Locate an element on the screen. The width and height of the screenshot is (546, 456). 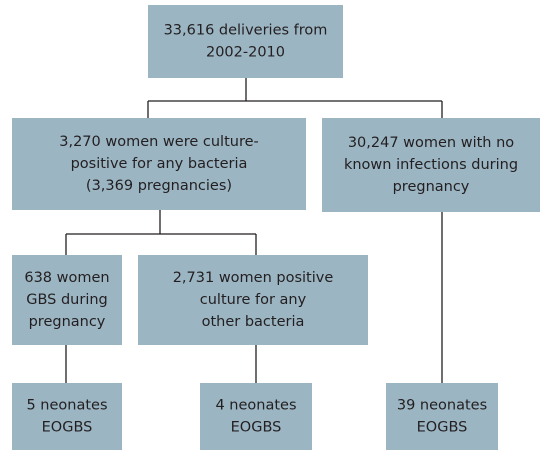
node-label: 2002-2010 is located at coordinates (245, 53).